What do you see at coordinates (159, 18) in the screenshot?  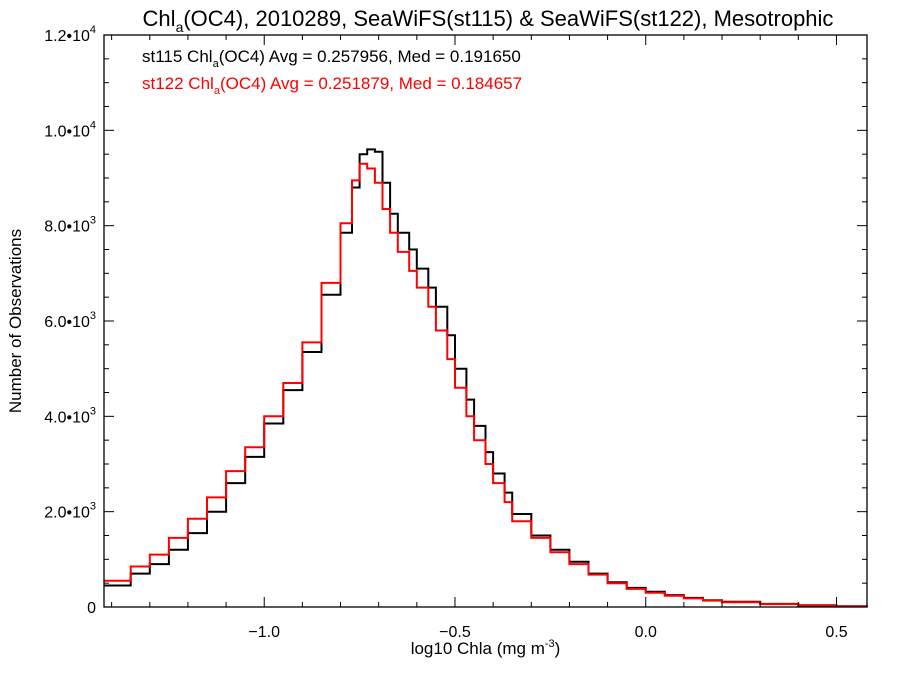 I see `chart-title-chl: Chl` at bounding box center [159, 18].